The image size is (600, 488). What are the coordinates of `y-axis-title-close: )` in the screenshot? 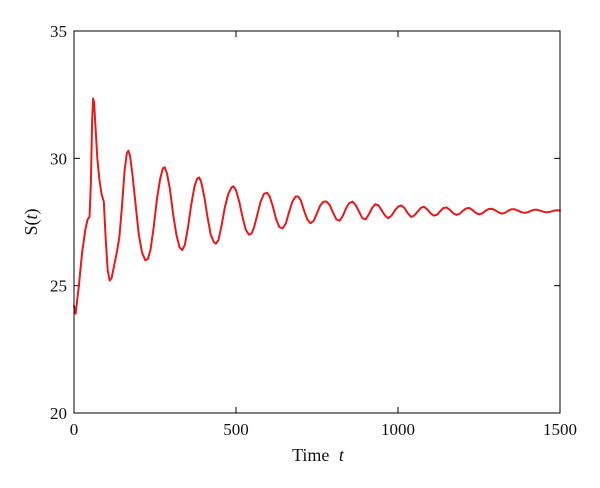 It's located at (31, 211).